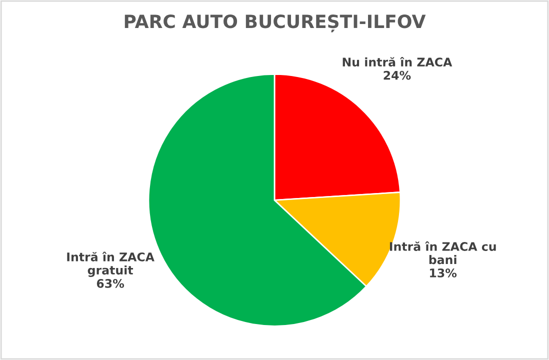 Image resolution: width=549 pixels, height=360 pixels. What do you see at coordinates (397, 61) in the screenshot?
I see `slice-label: Nu intră în ZACA` at bounding box center [397, 61].